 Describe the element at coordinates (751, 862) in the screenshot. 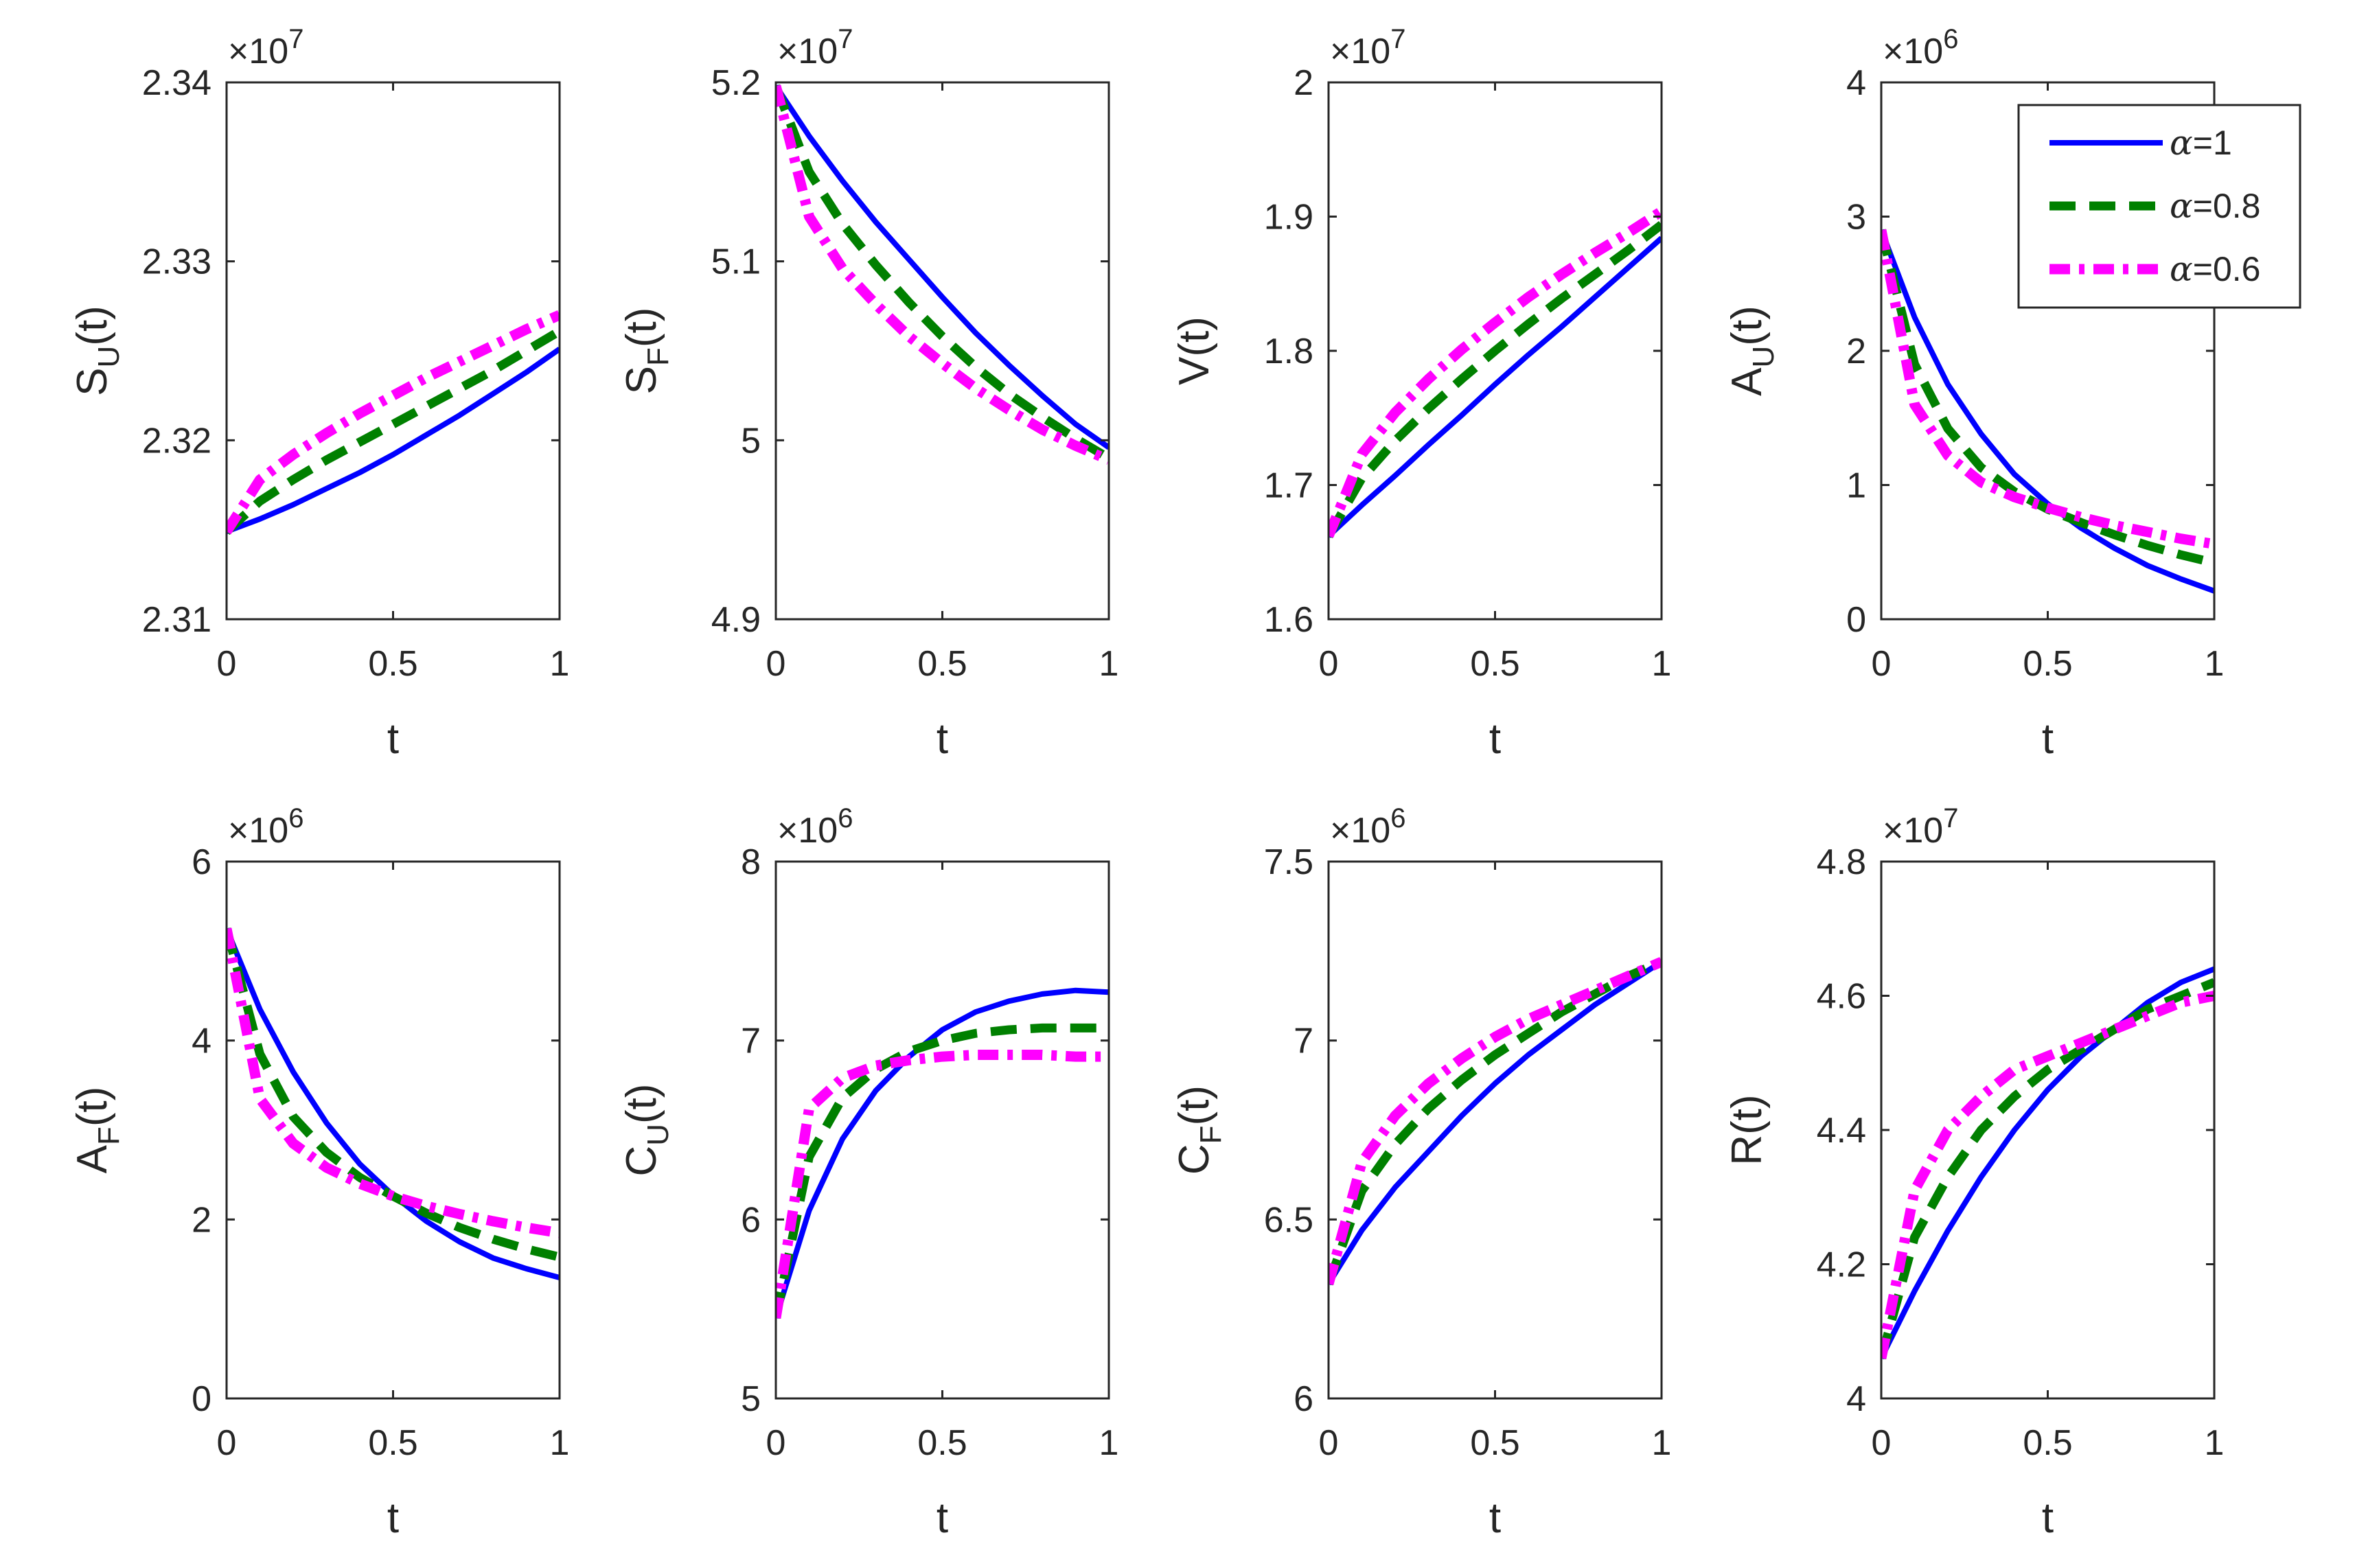

I see `y-tick-label: 8` at that location.